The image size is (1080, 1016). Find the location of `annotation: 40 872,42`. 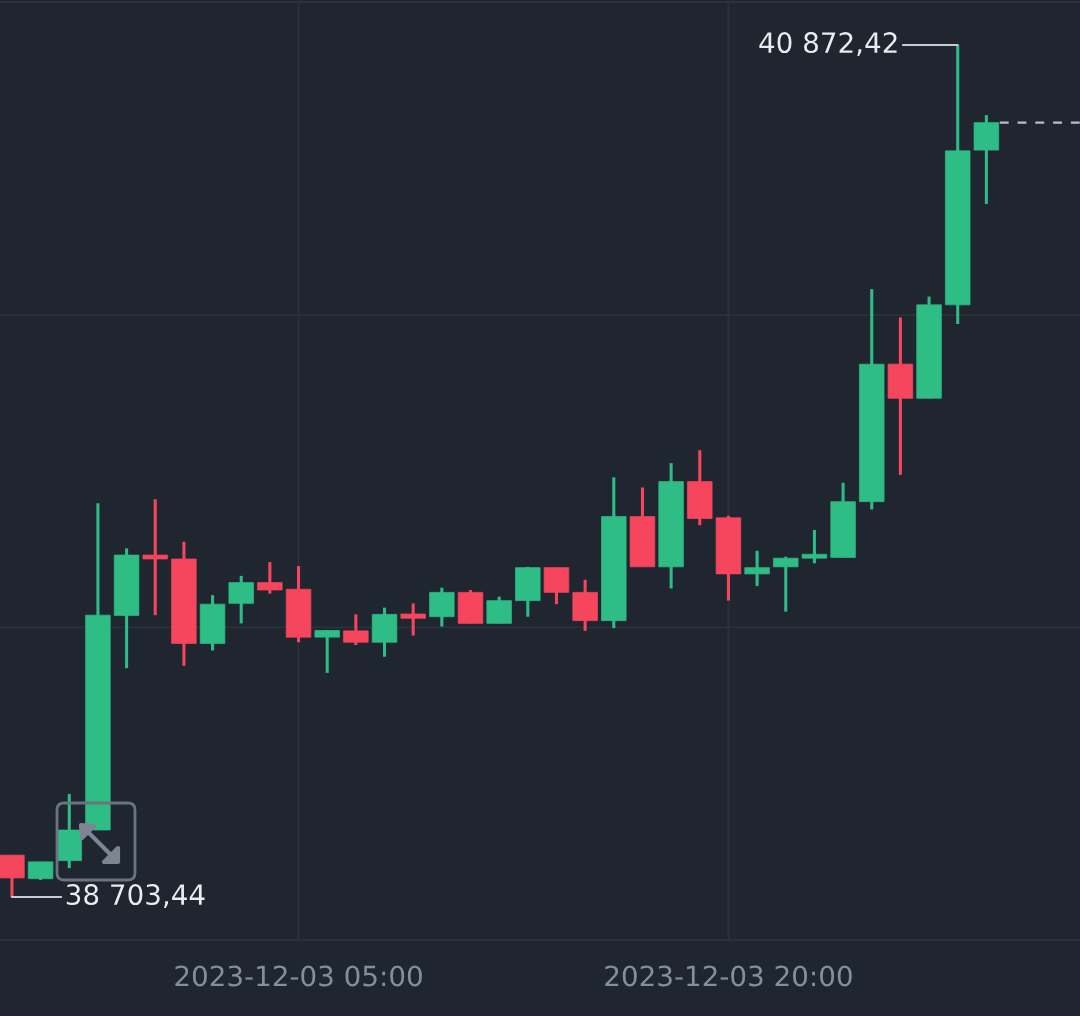

annotation: 40 872,42 is located at coordinates (828, 44).